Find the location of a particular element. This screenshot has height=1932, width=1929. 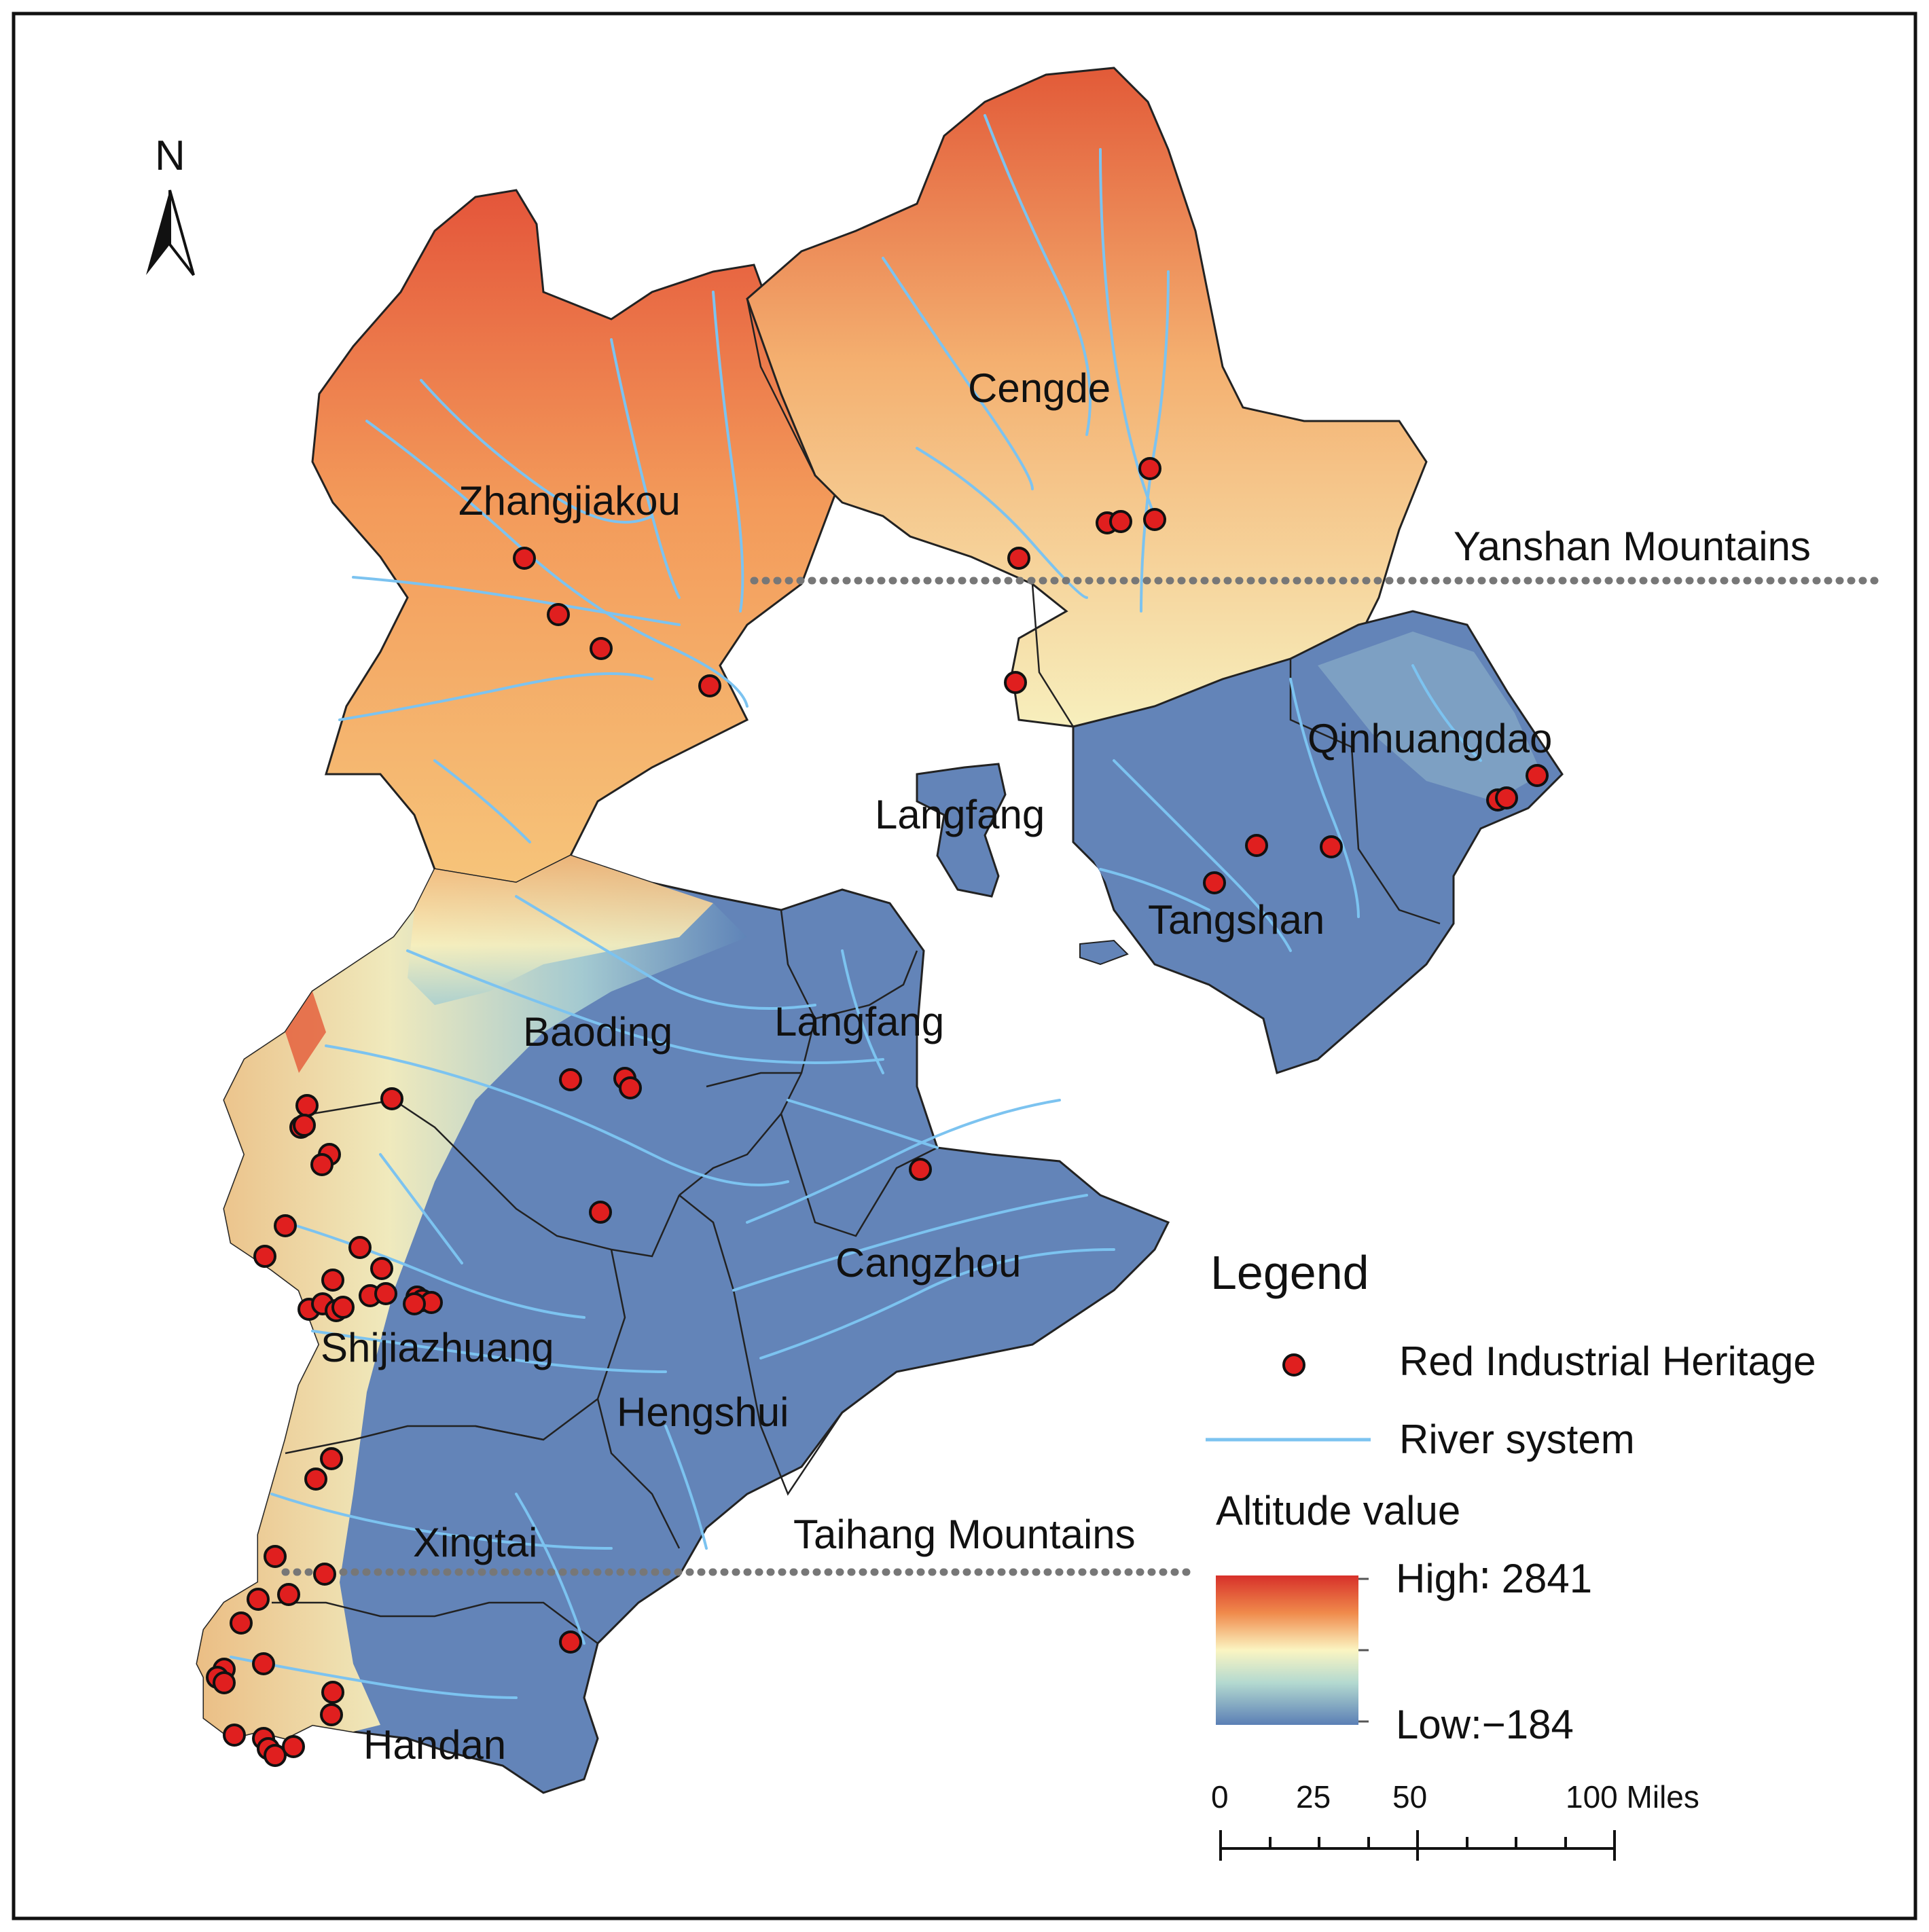

legend-heritage-label: Red Industrial Heritage is located at coordinates (1607, 1361).